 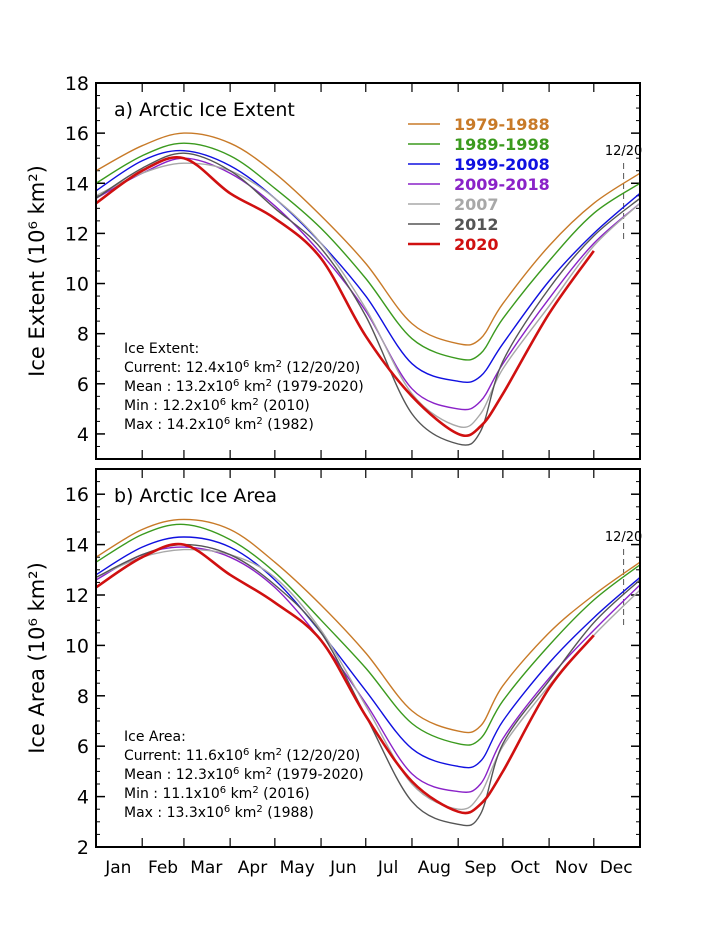 I want to click on x-tick-label: Sep, so click(x=481, y=868).